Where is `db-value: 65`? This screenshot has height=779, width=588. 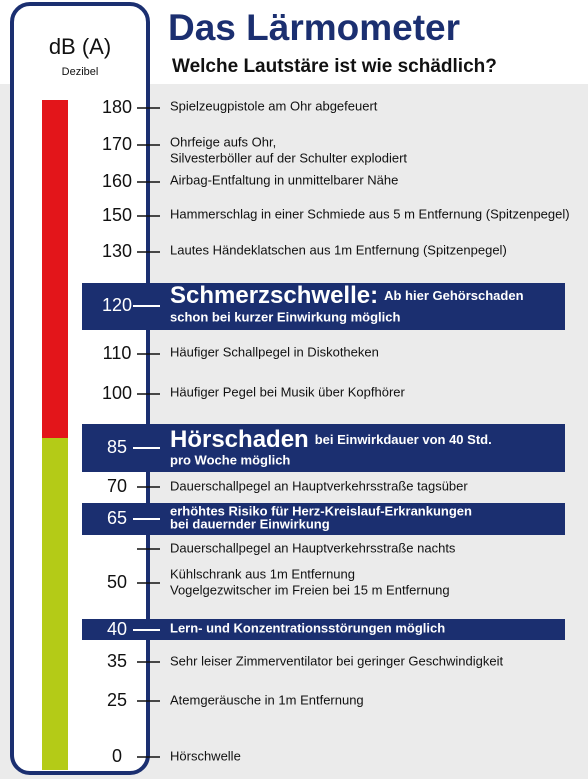 db-value: 65 is located at coordinates (117, 518).